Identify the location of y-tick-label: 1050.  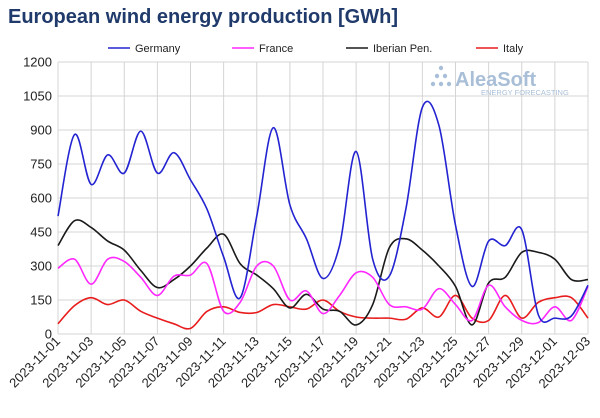
(37, 96).